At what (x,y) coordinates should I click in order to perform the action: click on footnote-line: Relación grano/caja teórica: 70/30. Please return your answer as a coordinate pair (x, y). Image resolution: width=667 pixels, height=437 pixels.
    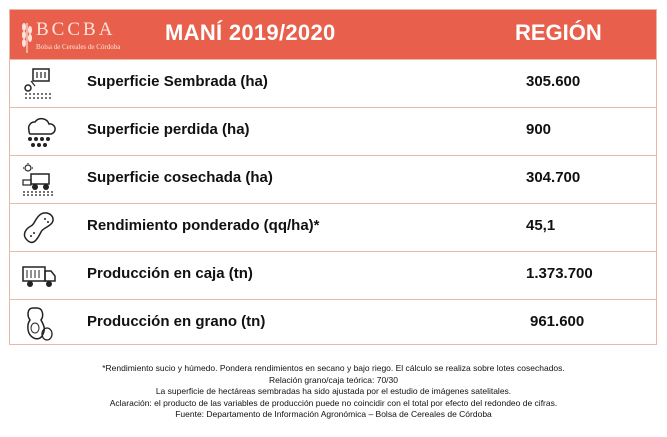
    Looking at the image, I should click on (333, 379).